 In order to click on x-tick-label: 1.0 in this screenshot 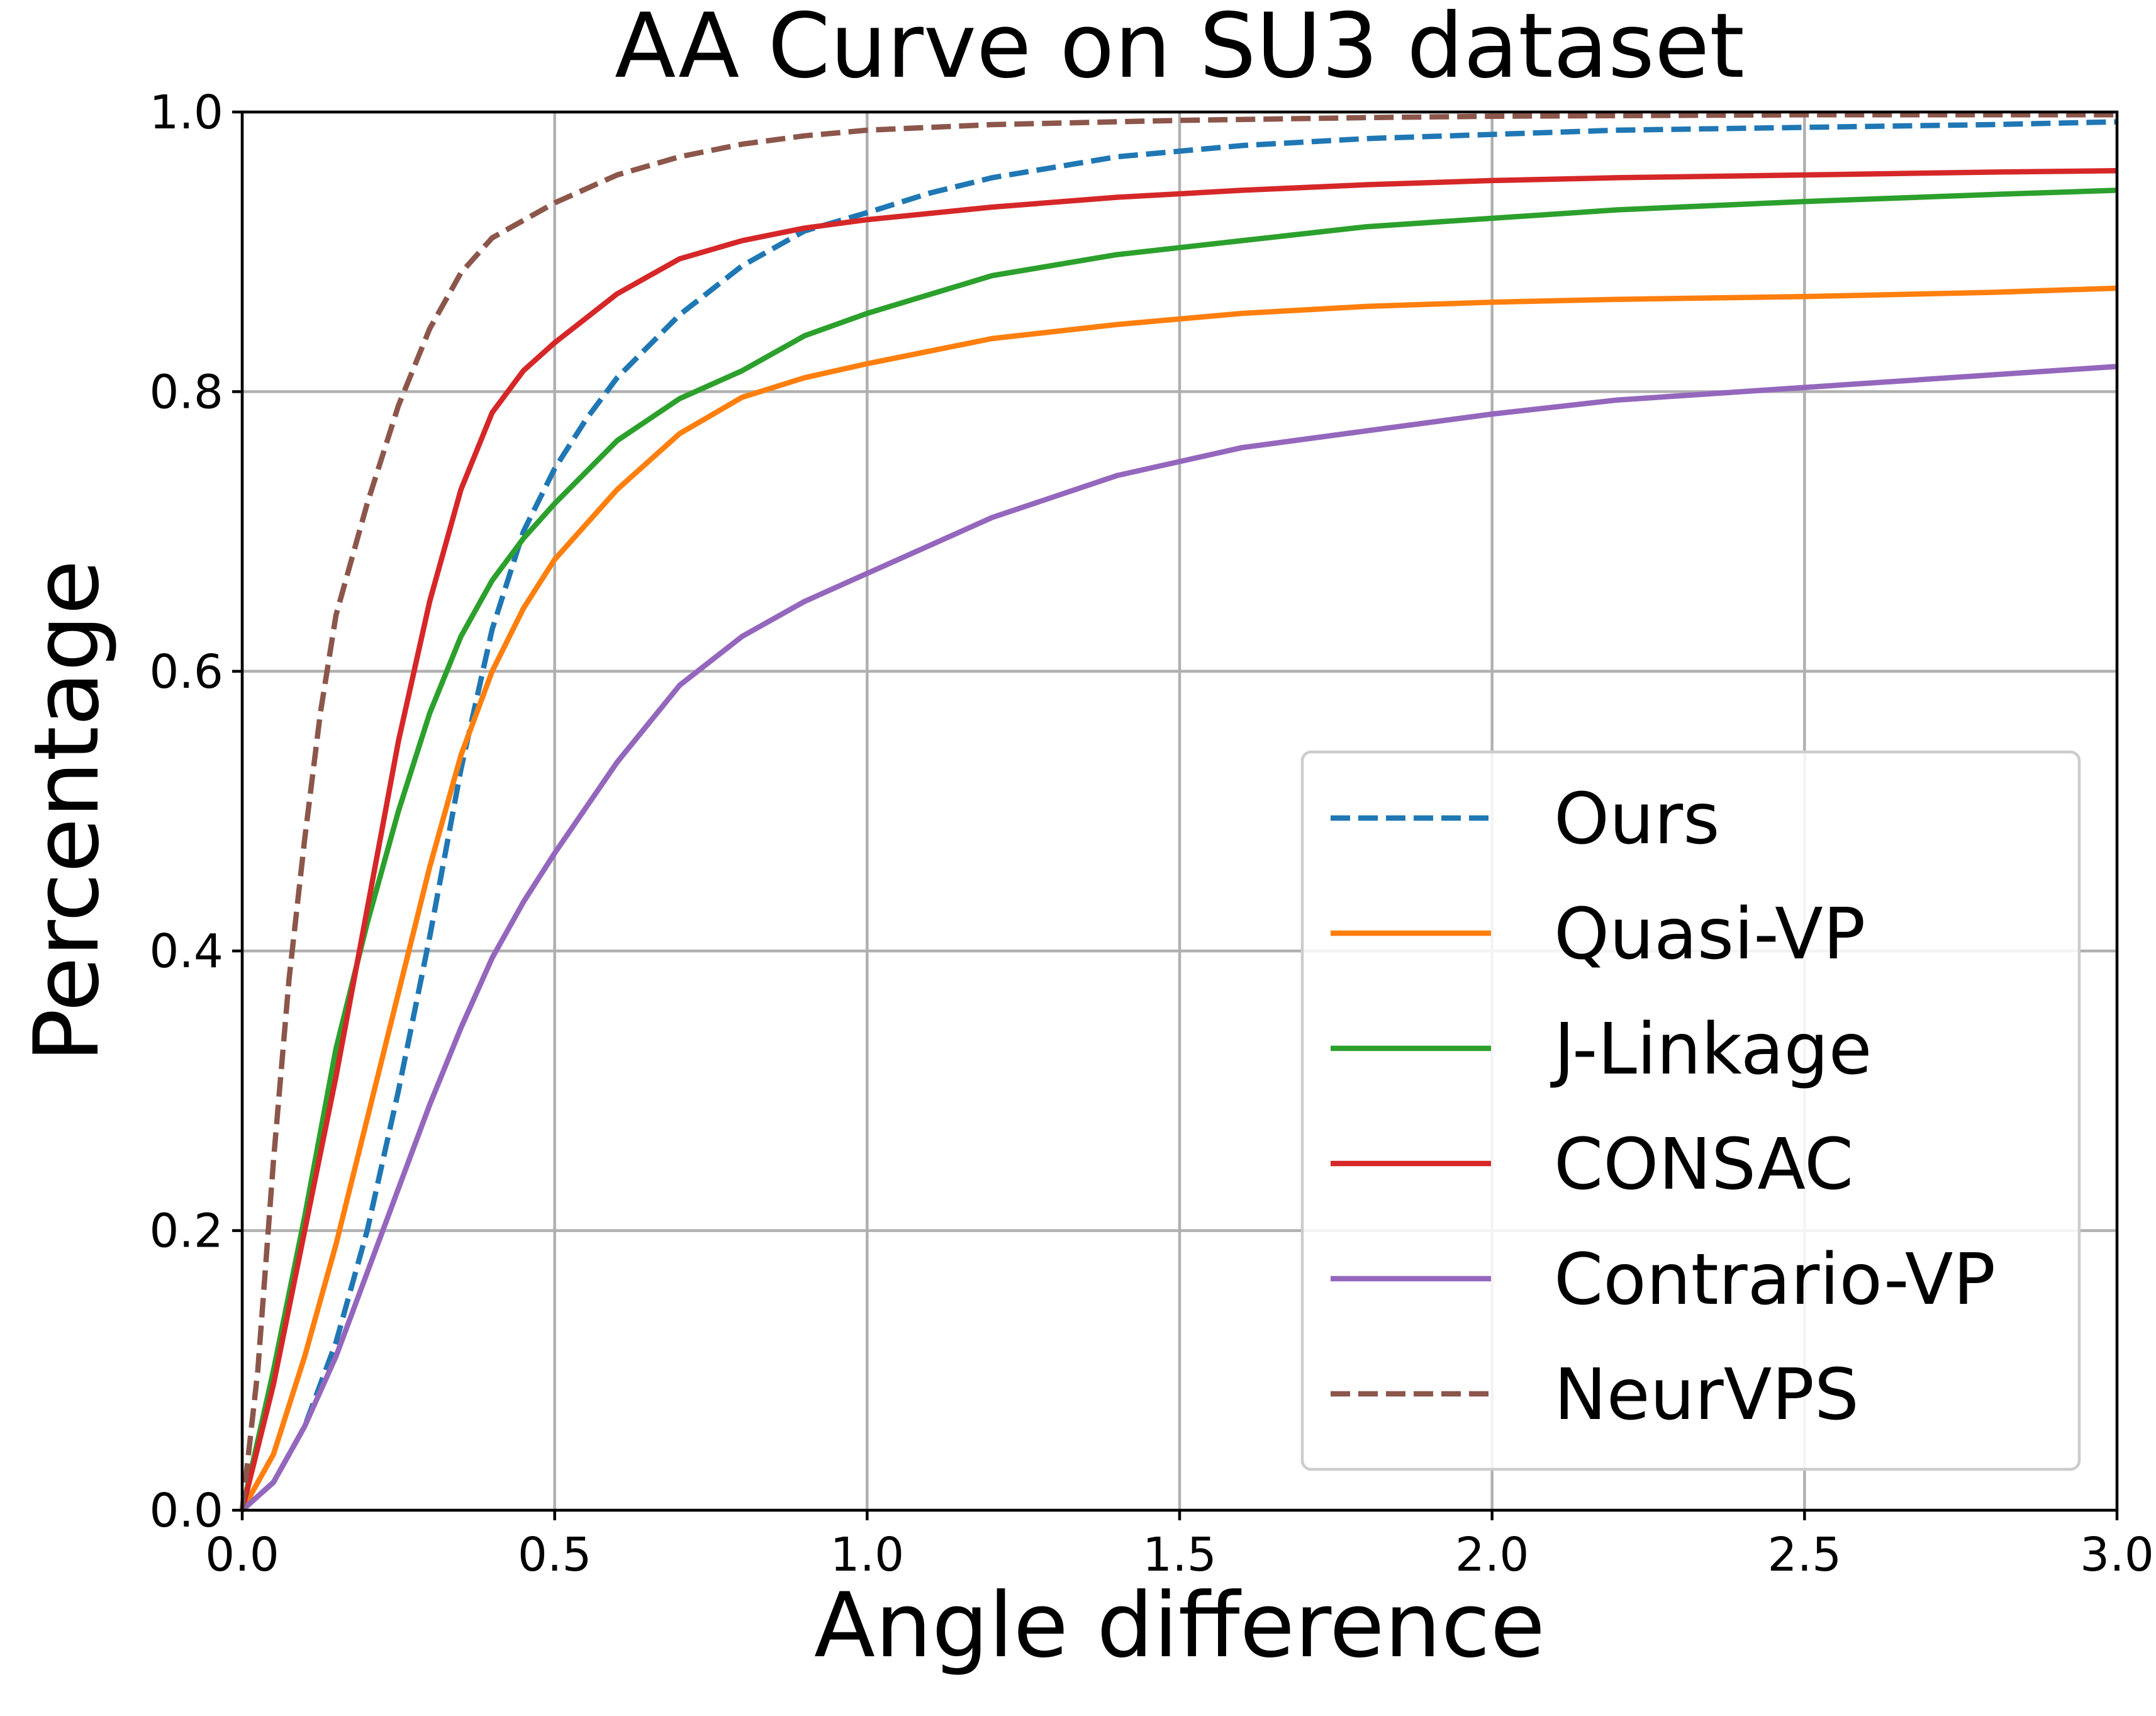, I will do `click(867, 1555)`.